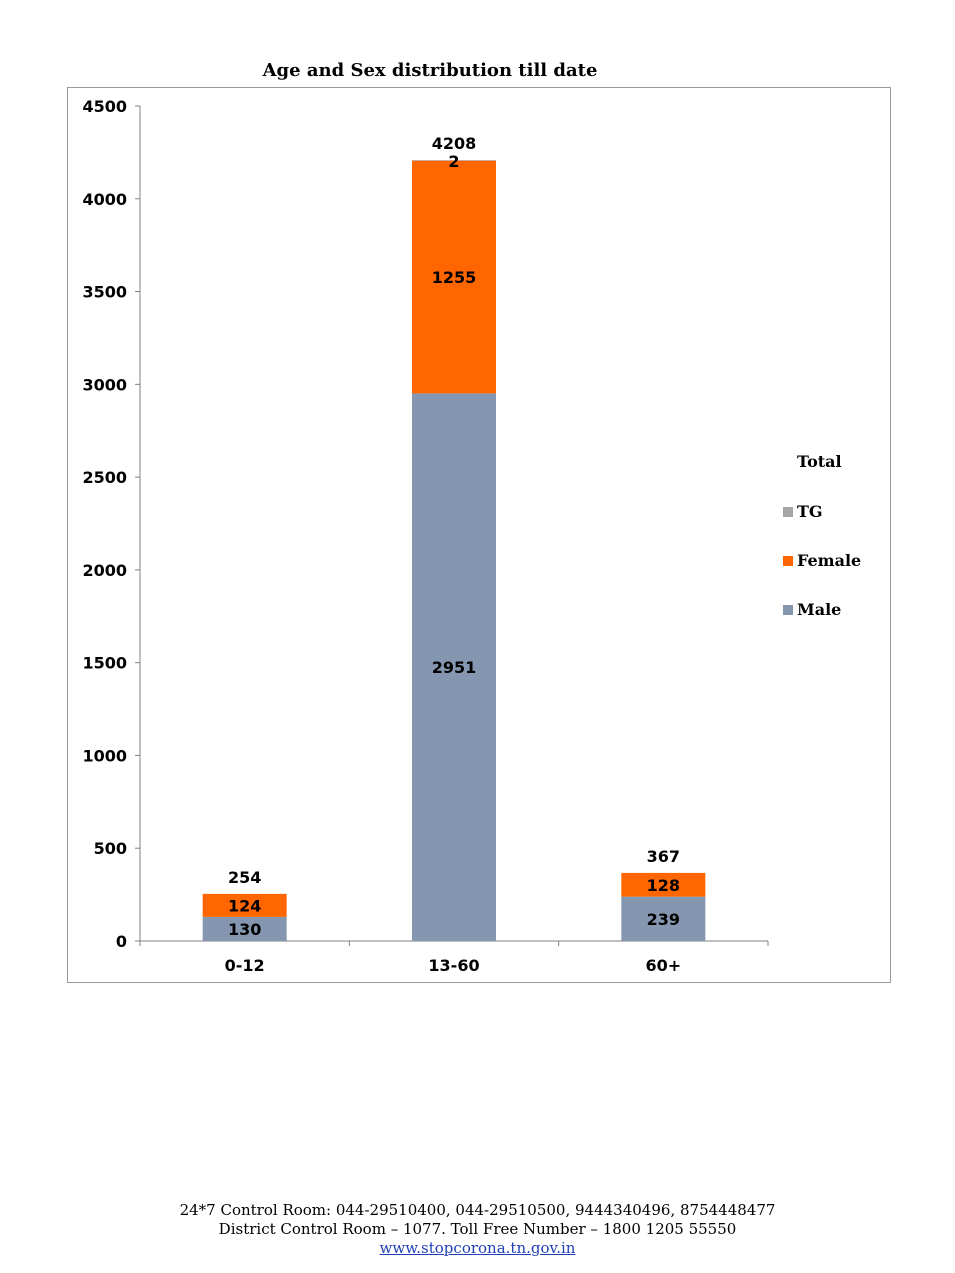 The height and width of the screenshot is (1273, 955). What do you see at coordinates (104, 292) in the screenshot?
I see `y-tick-label: 3500` at bounding box center [104, 292].